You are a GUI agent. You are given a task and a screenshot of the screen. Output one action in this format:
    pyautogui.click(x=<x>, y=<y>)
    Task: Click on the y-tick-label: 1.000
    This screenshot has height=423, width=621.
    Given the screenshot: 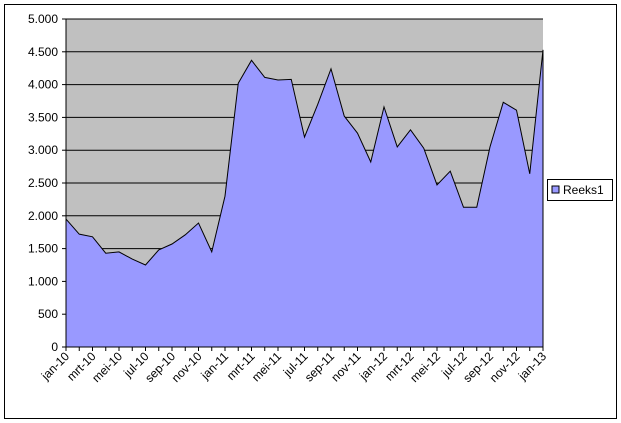 What is the action you would take?
    pyautogui.click(x=43, y=281)
    